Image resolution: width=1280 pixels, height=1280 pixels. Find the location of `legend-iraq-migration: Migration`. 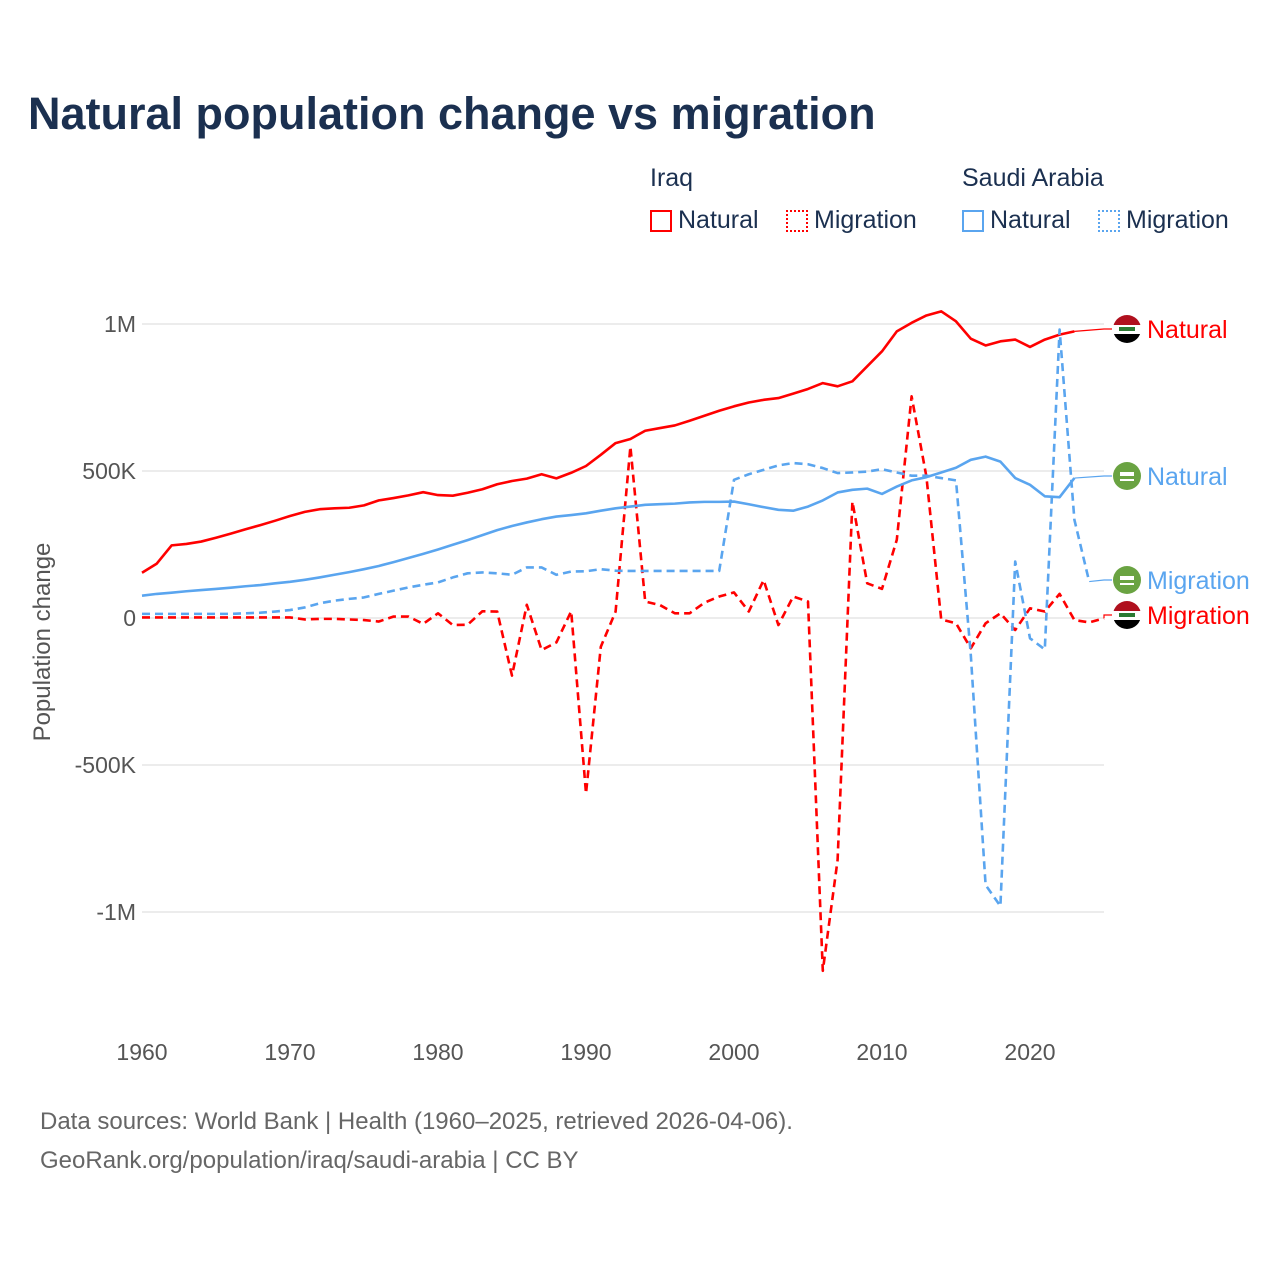

legend-iraq-migration: Migration is located at coordinates (851, 220).